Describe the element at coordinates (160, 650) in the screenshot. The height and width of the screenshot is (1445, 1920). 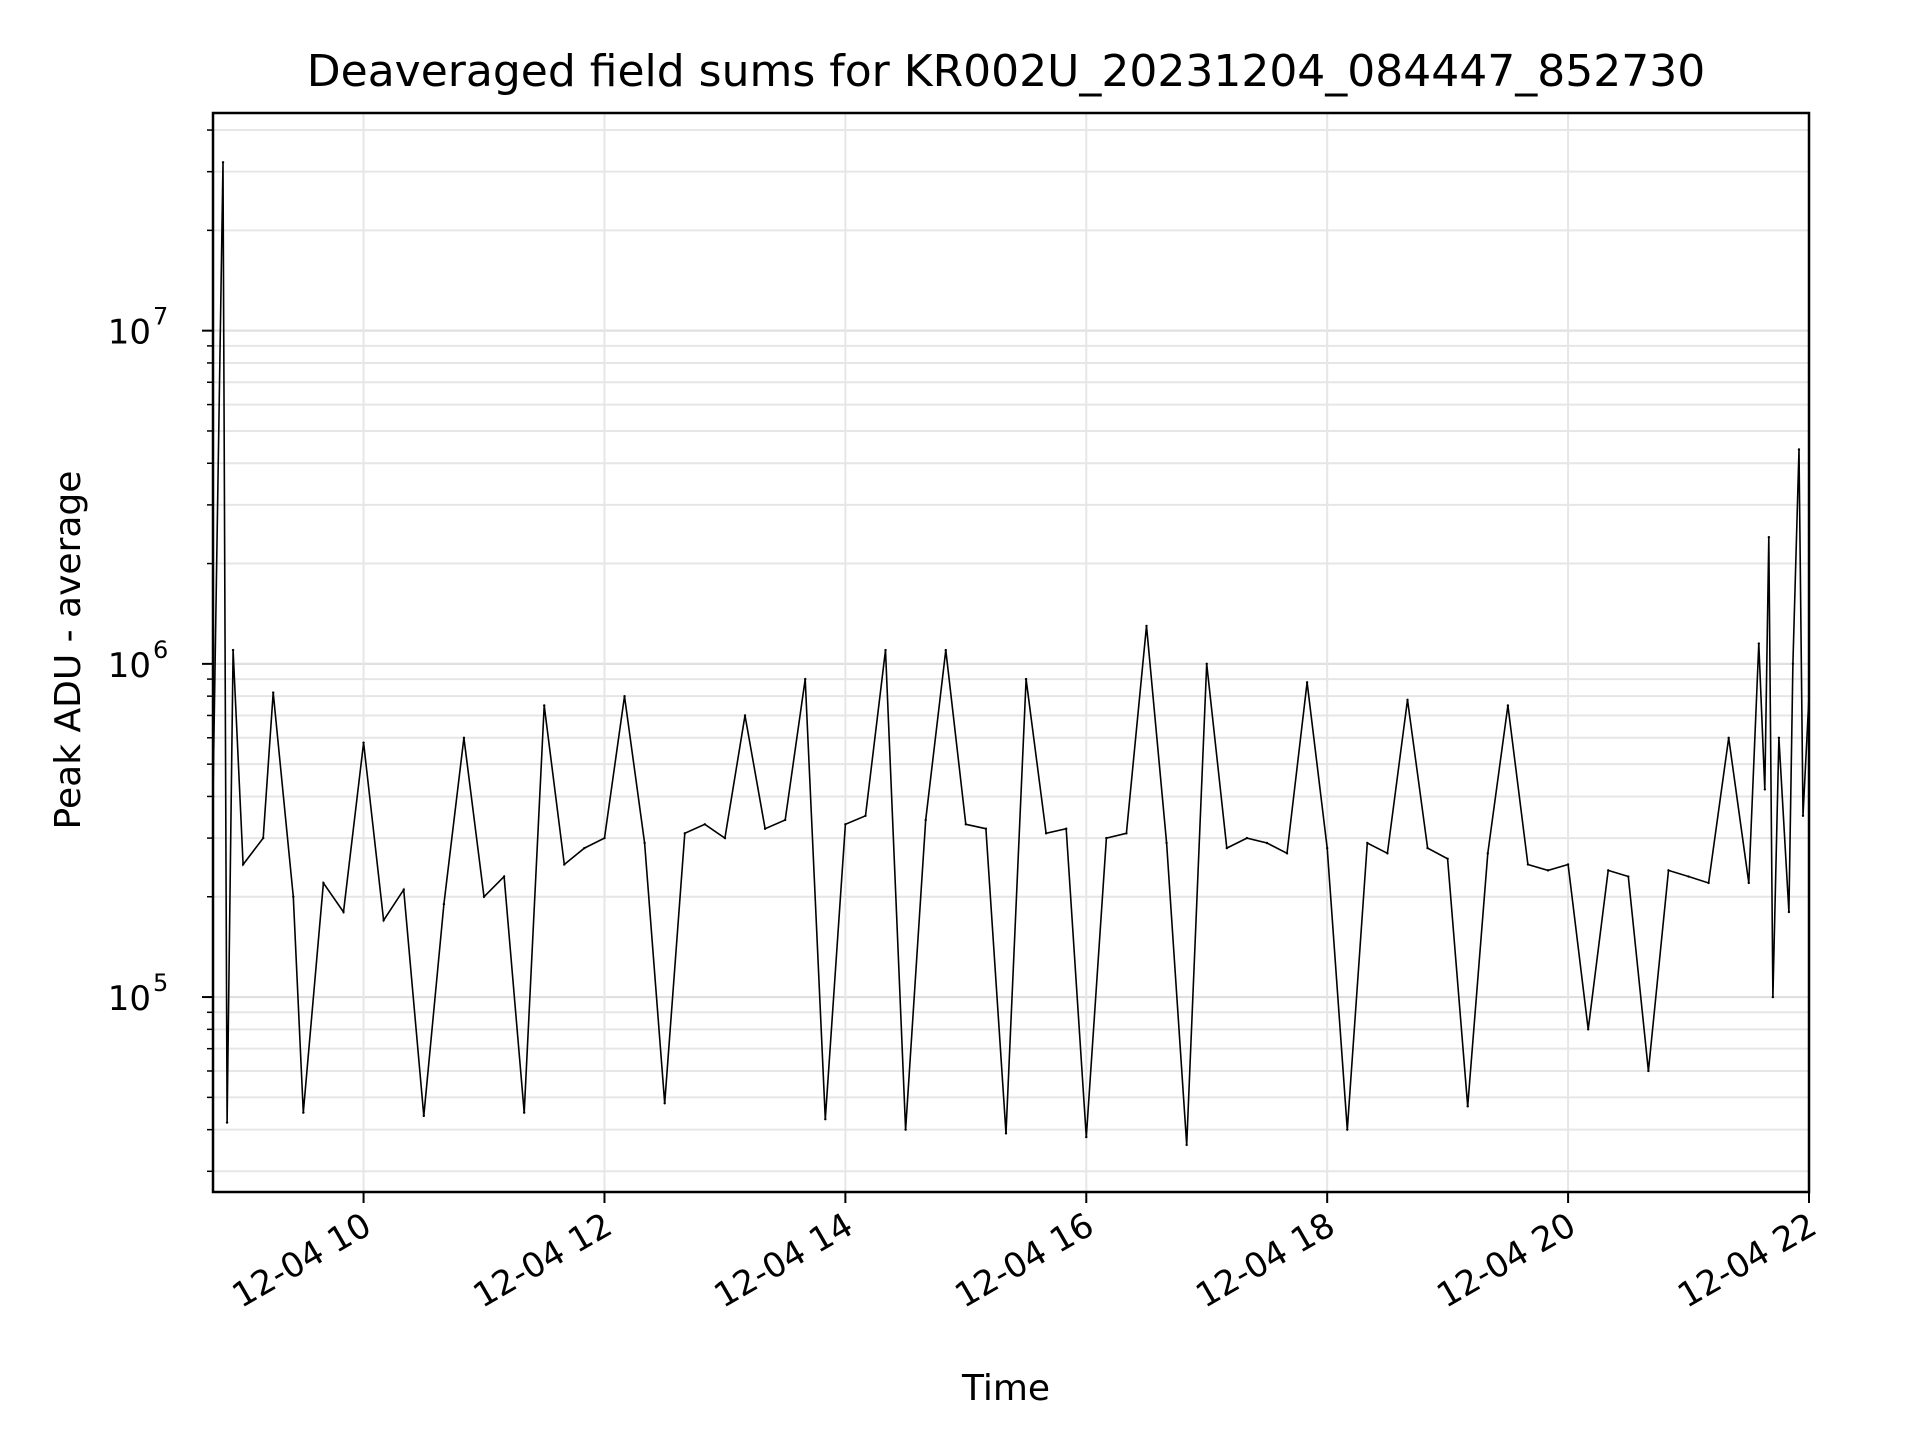
I see `y-tick-exponent: 6` at that location.